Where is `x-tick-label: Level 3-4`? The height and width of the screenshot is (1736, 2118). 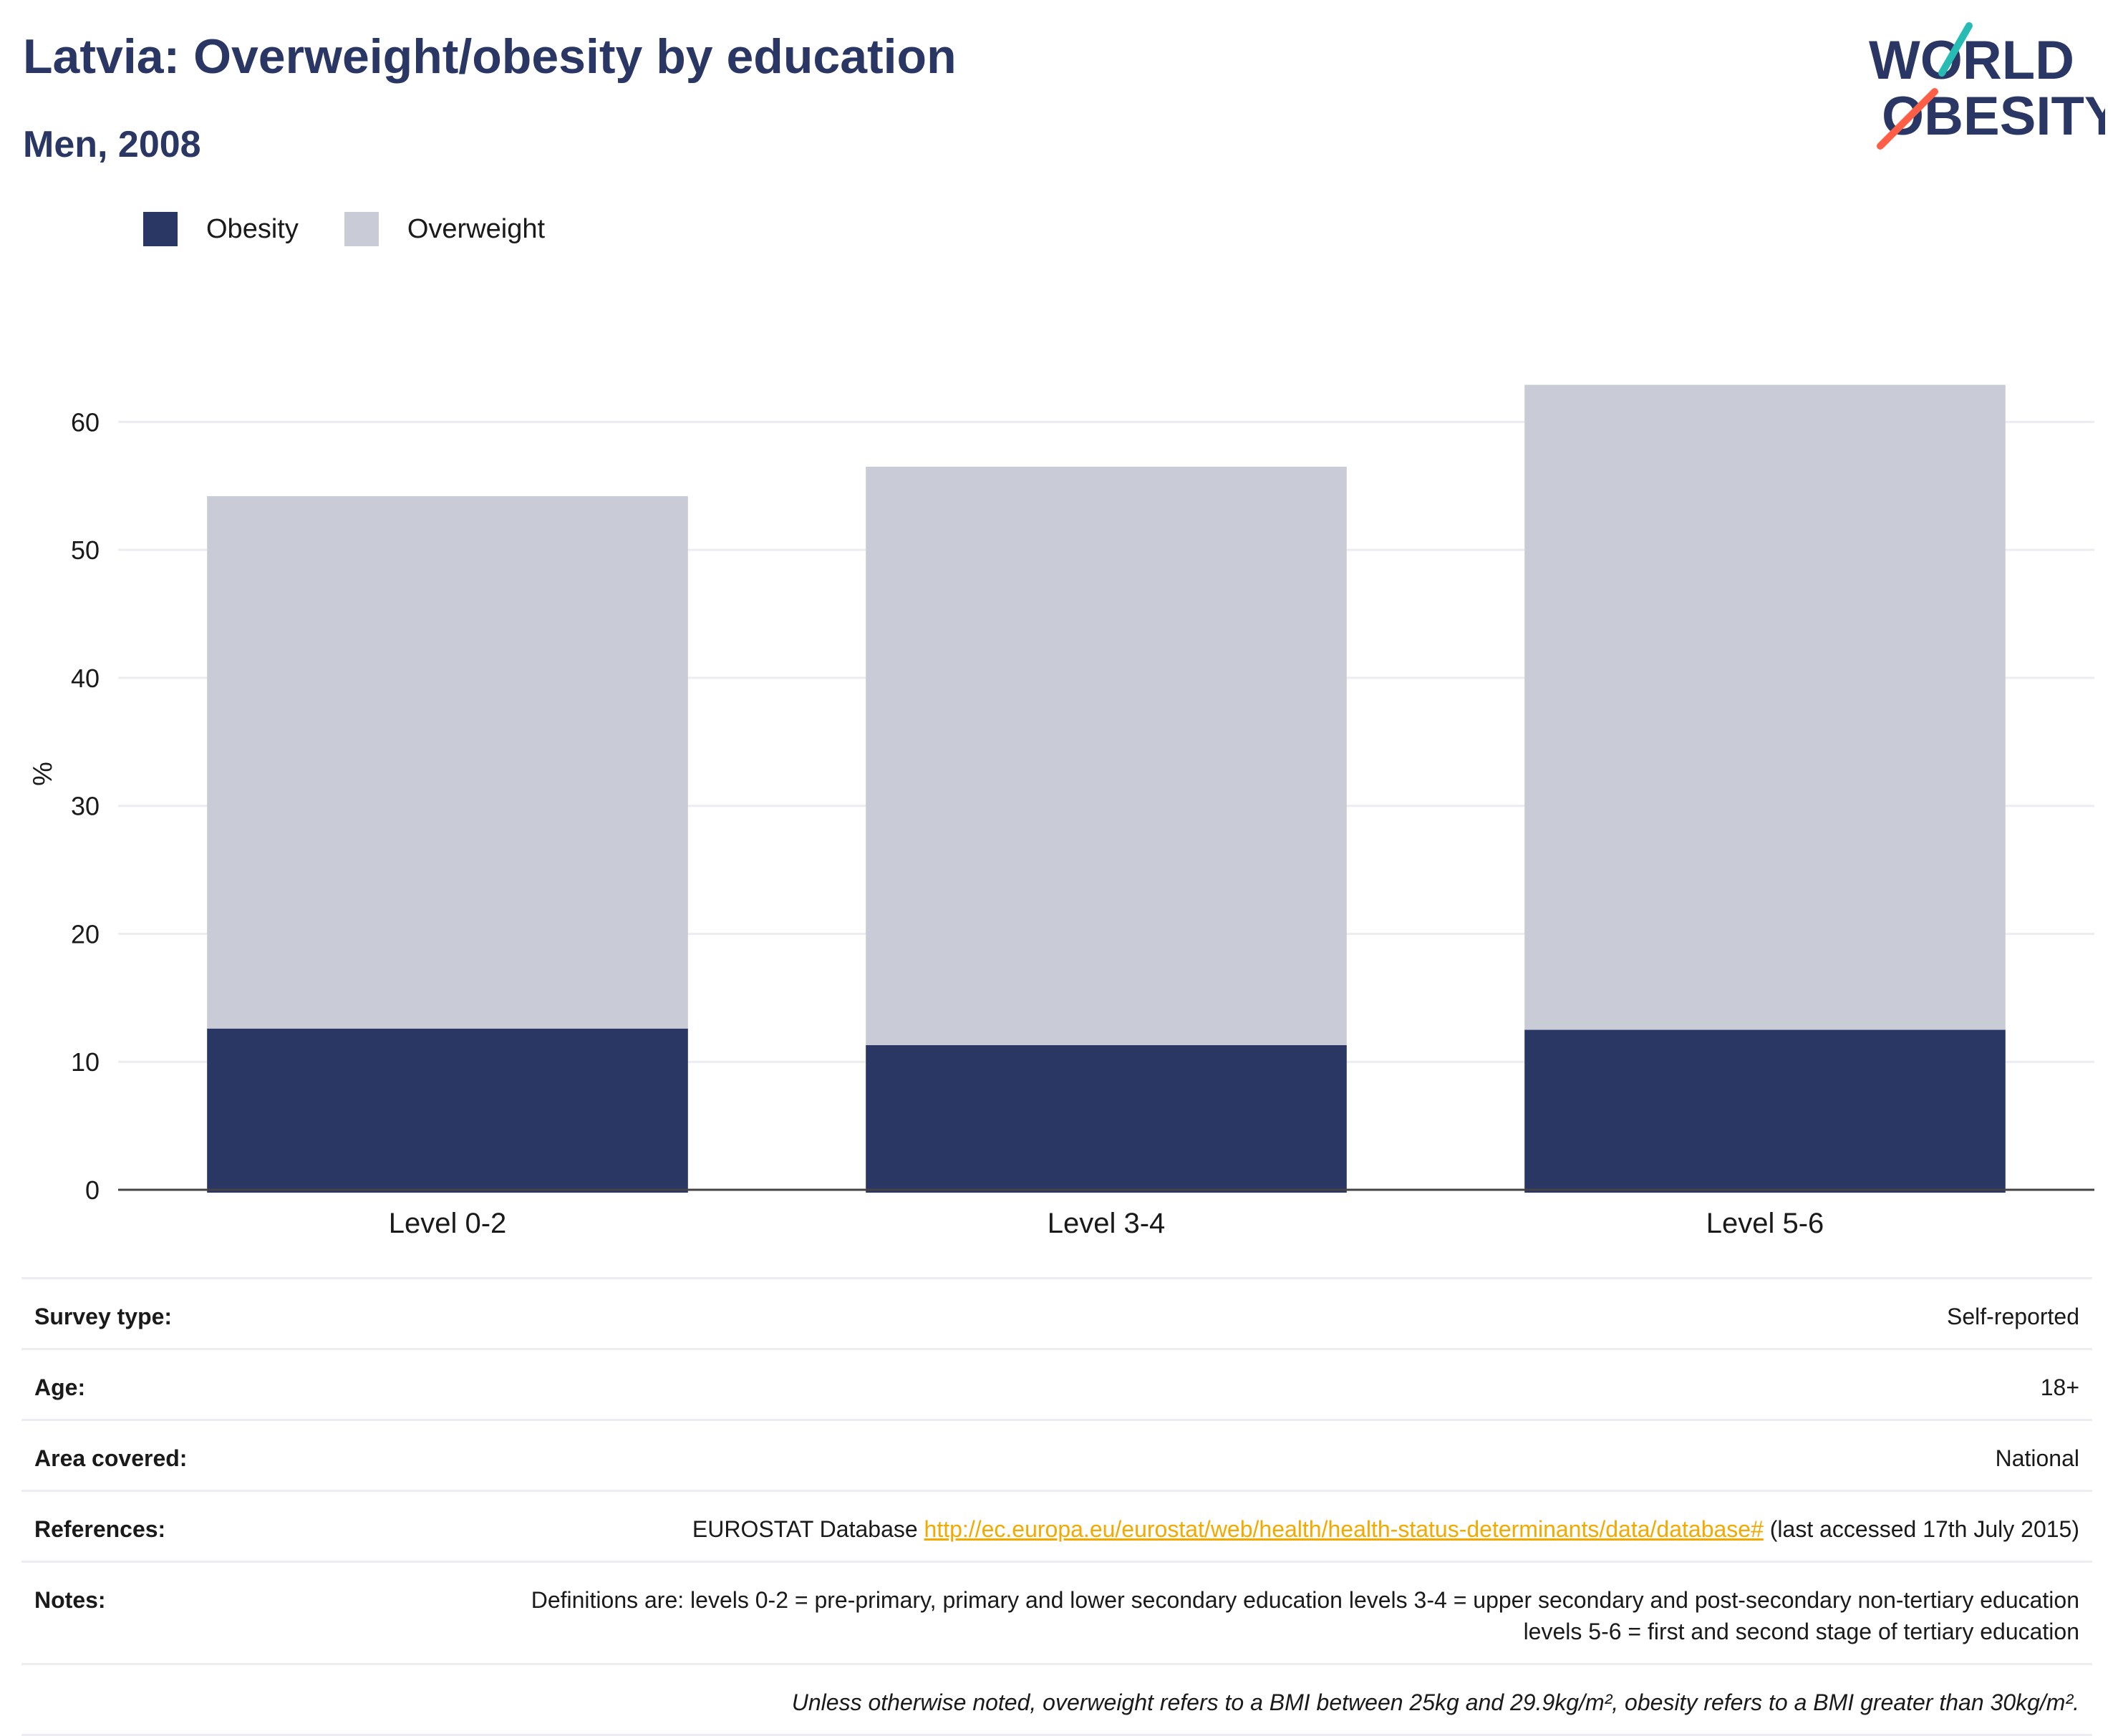
x-tick-label: Level 3-4 is located at coordinates (1107, 1223).